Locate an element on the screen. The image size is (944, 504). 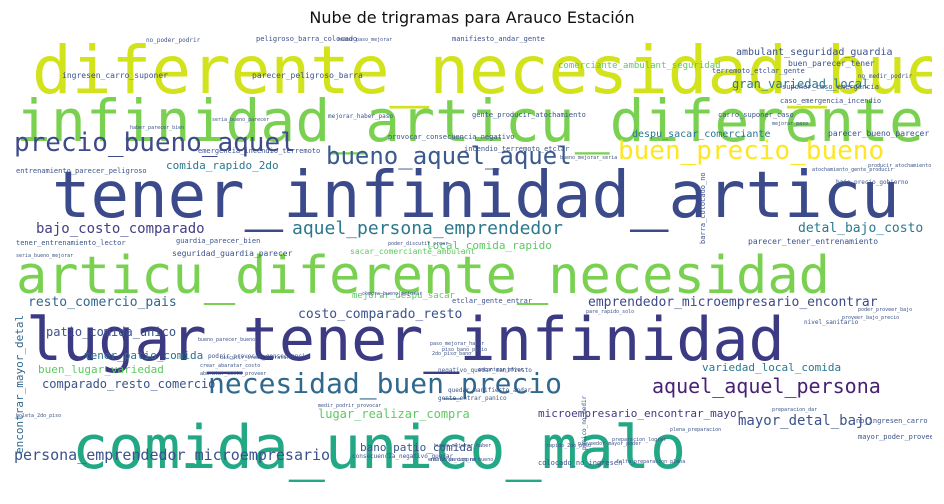
cloud-word: abaratar_costo_proveer is located at coordinates (233, 374).